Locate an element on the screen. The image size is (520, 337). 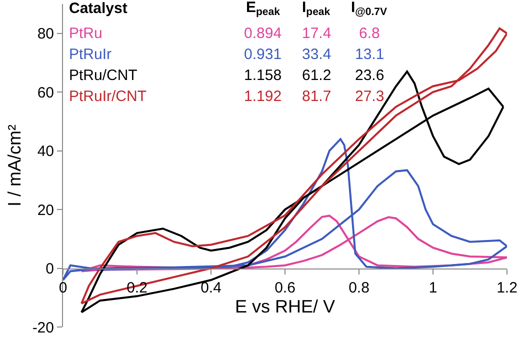
x-tick-label: 0.6 is located at coordinates (285, 287).